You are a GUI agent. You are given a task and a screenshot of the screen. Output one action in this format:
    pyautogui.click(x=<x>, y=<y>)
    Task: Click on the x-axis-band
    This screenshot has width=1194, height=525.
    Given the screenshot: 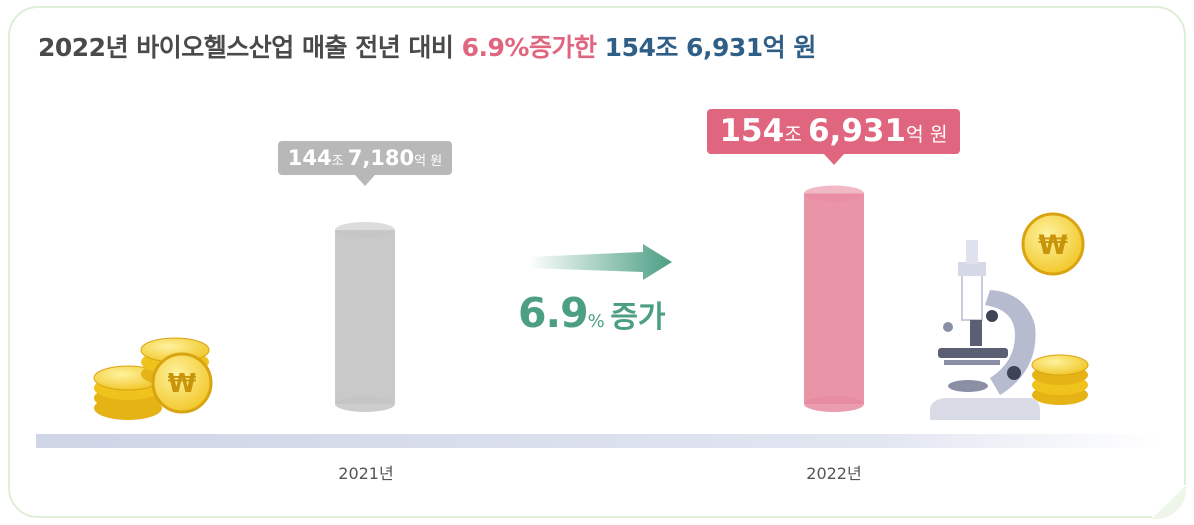 What is the action you would take?
    pyautogui.click(x=598, y=441)
    